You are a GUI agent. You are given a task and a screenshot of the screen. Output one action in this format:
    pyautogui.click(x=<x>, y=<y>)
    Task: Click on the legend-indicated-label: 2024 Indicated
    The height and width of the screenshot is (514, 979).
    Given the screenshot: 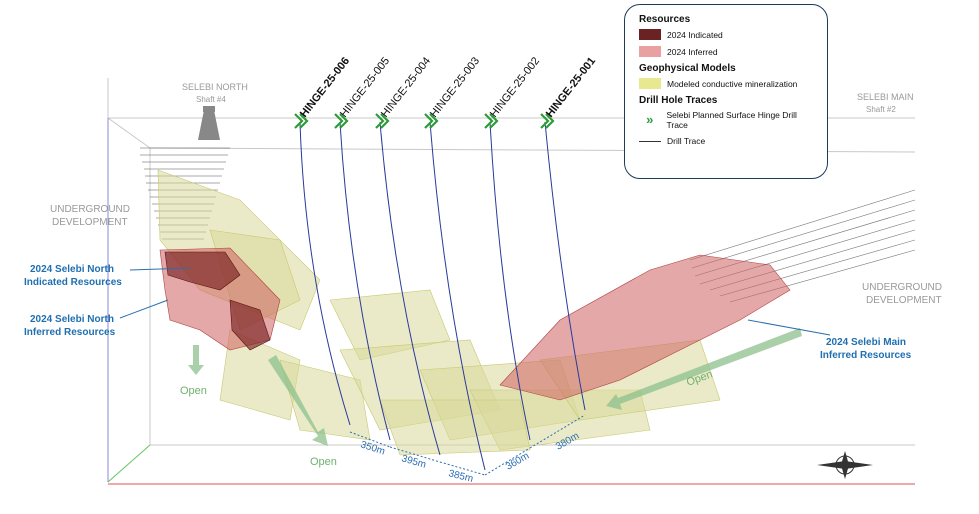 What is the action you would take?
    pyautogui.click(x=695, y=34)
    